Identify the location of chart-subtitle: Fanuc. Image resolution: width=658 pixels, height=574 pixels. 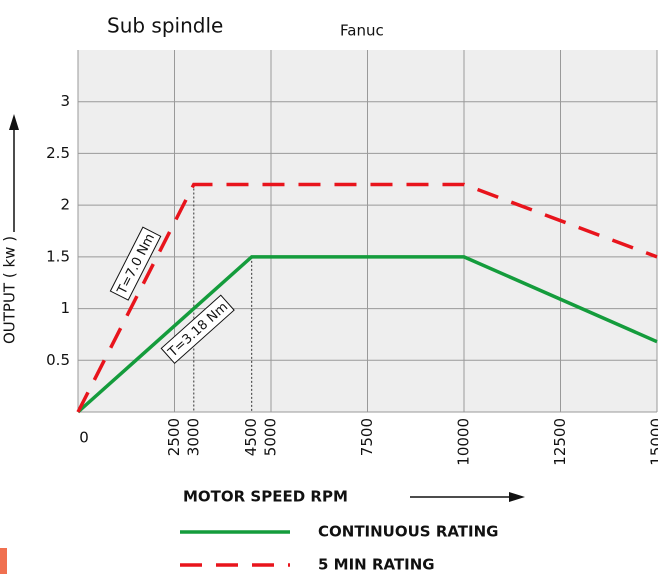
(362, 31).